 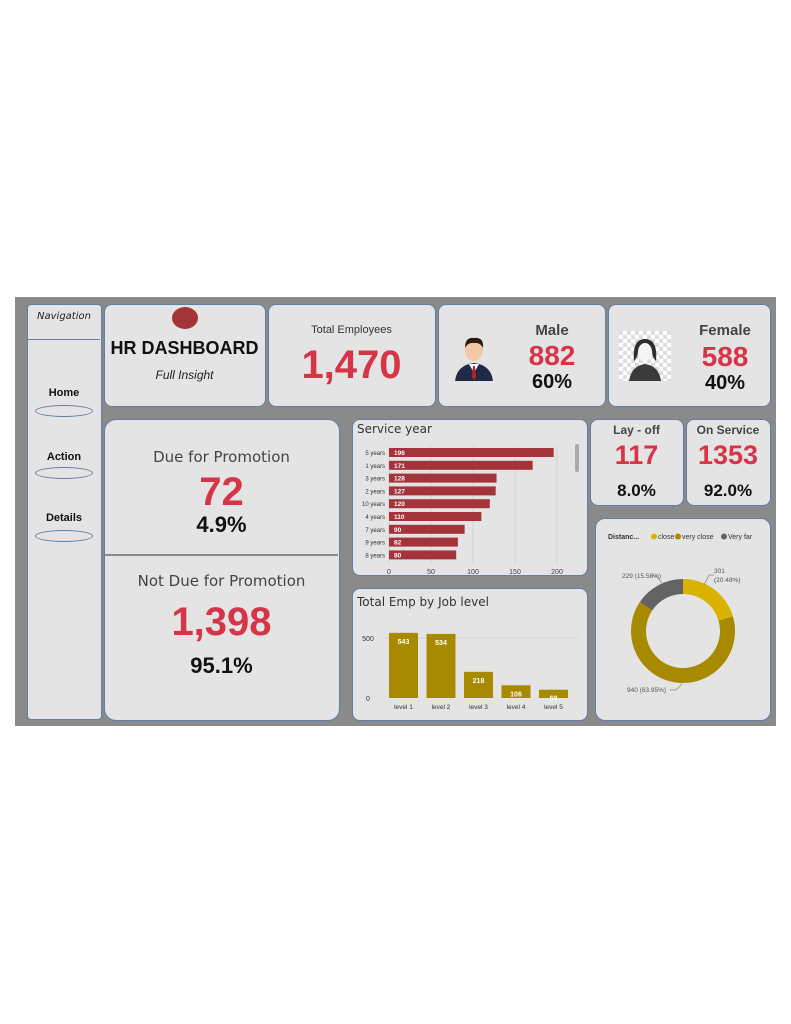 I want to click on x-tick-label: level 5, so click(x=553, y=707).